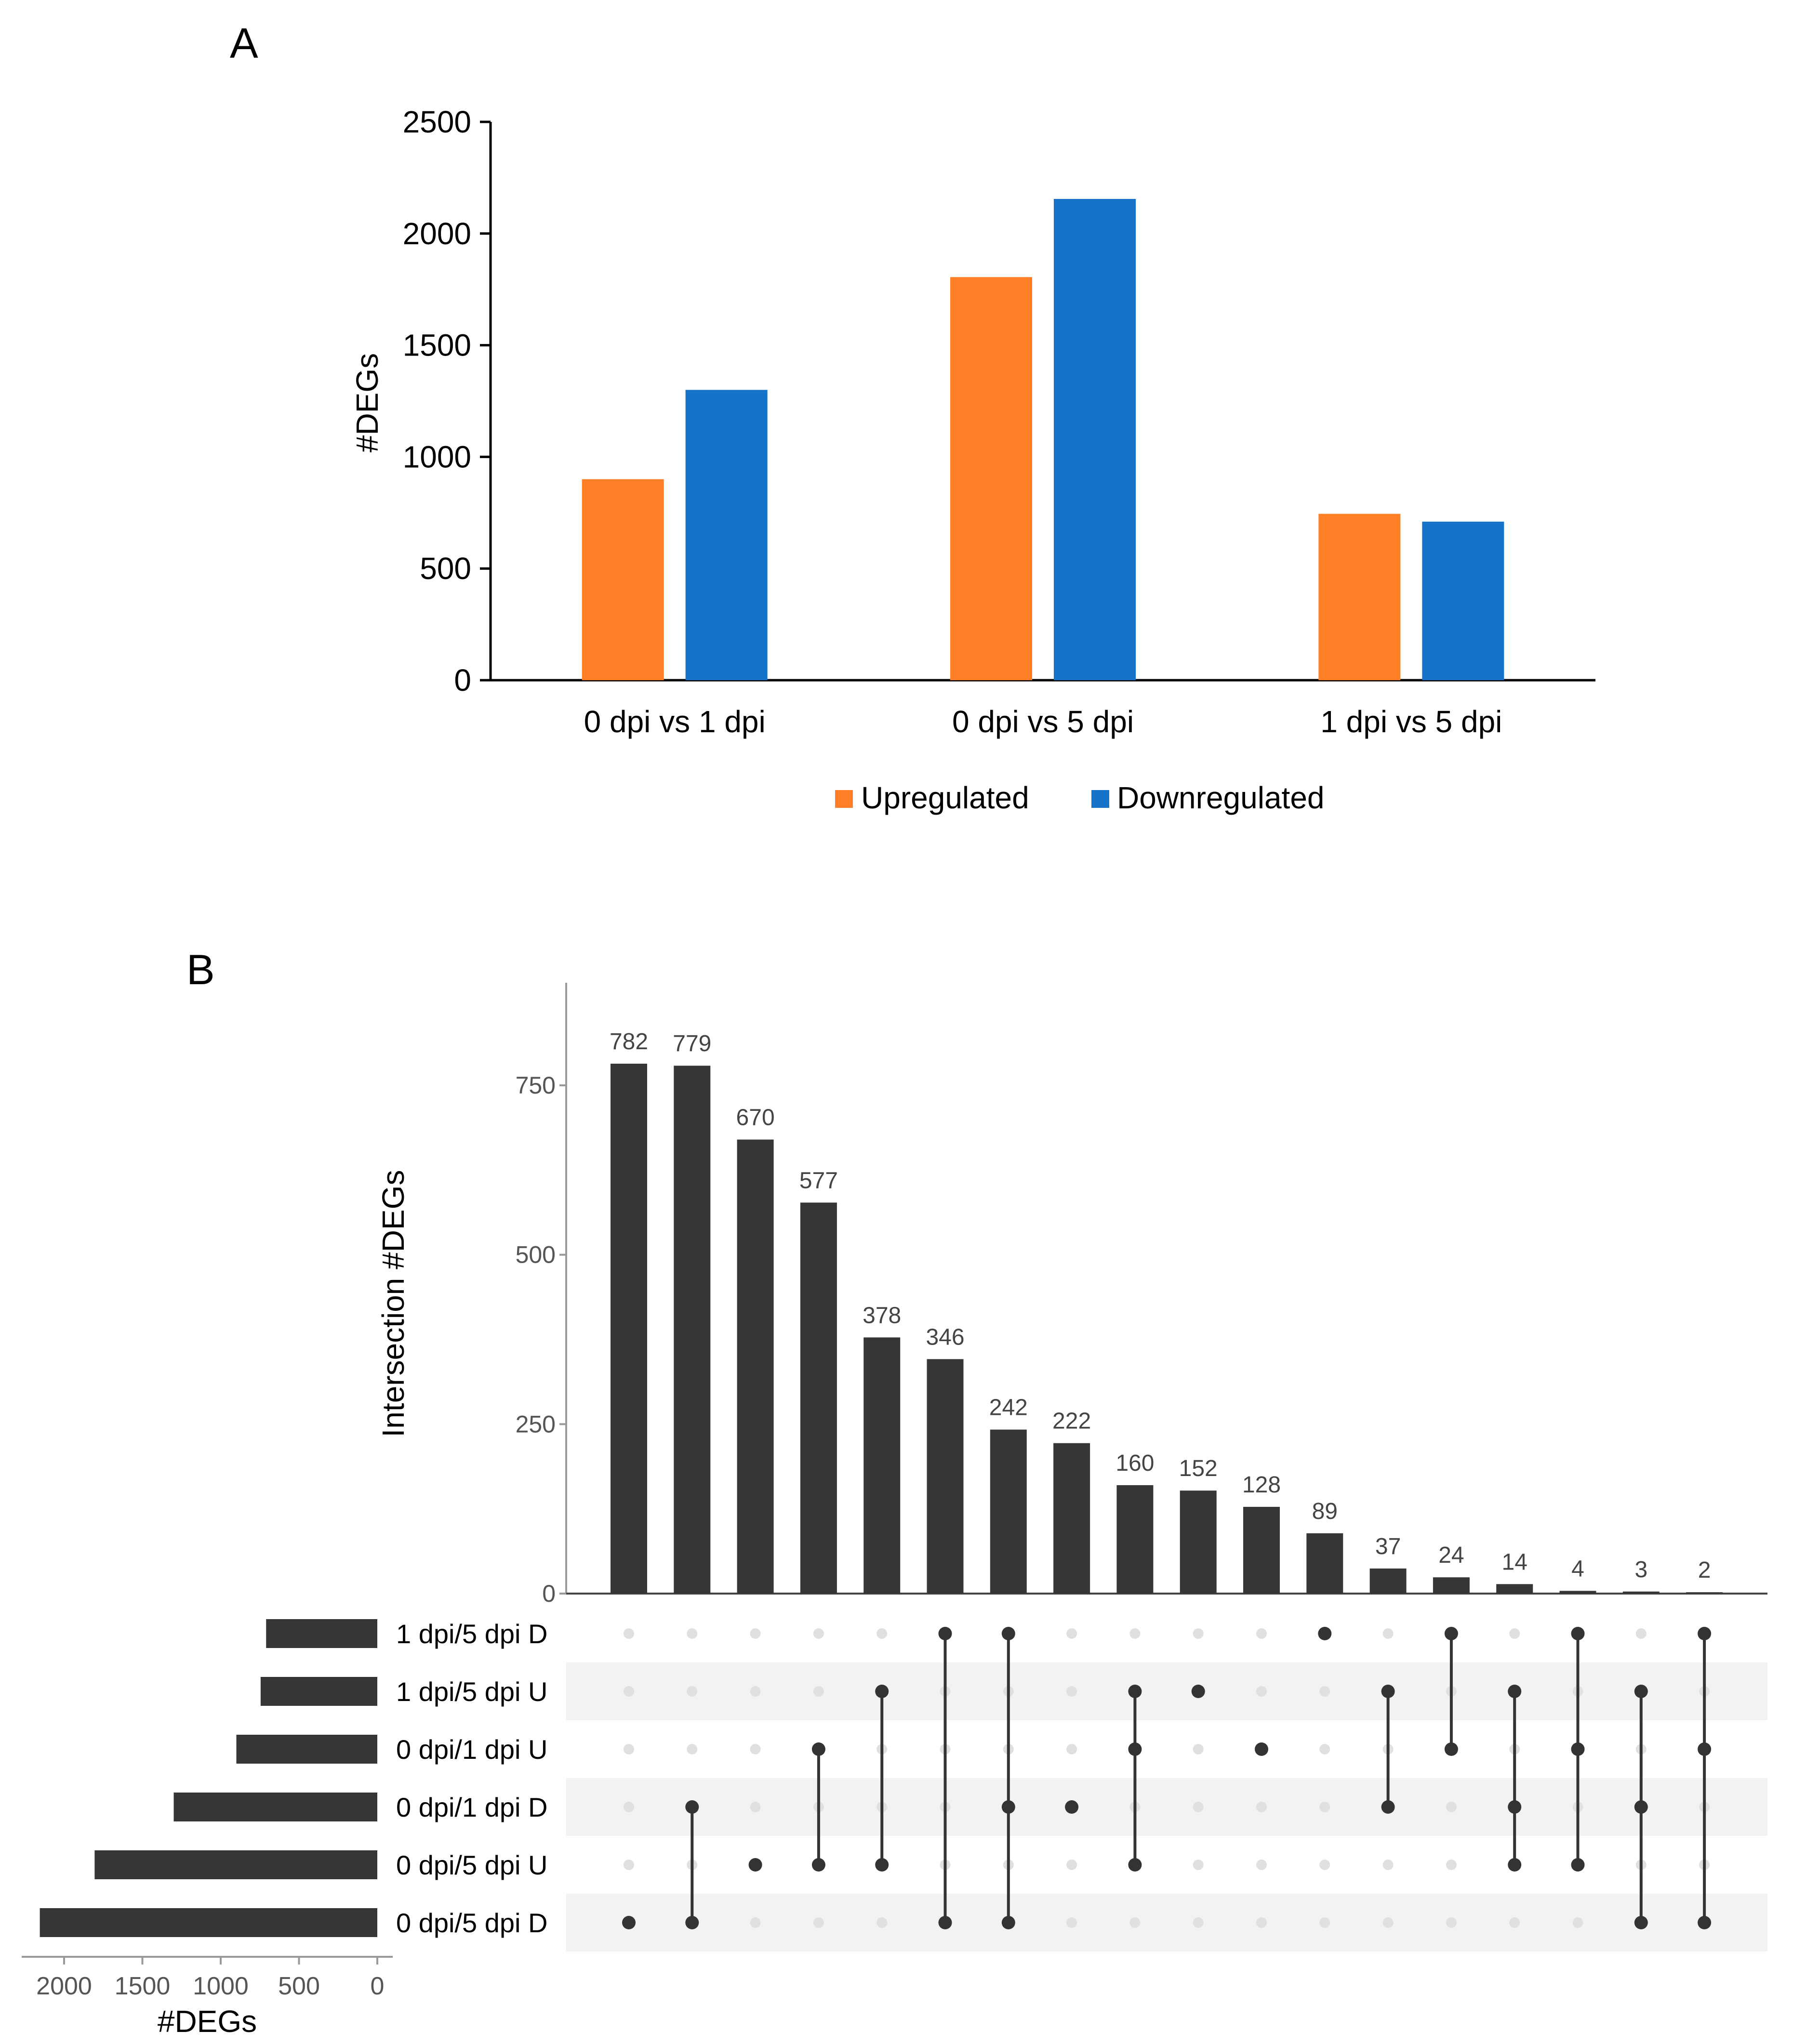  I want to click on upset-membership-matrix, so click(1166, 1790).